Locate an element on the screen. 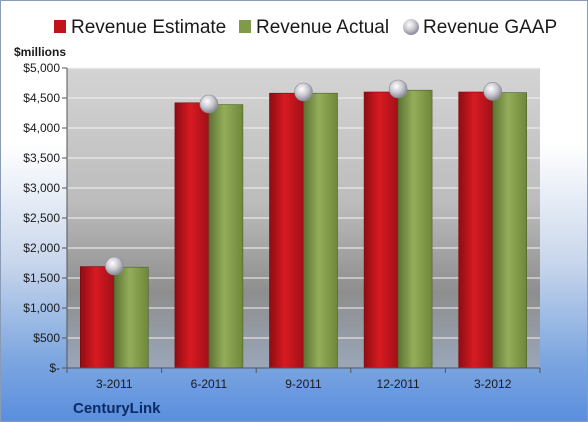 The width and height of the screenshot is (588, 422). y-tick-label: $4,000 is located at coordinates (41, 128).